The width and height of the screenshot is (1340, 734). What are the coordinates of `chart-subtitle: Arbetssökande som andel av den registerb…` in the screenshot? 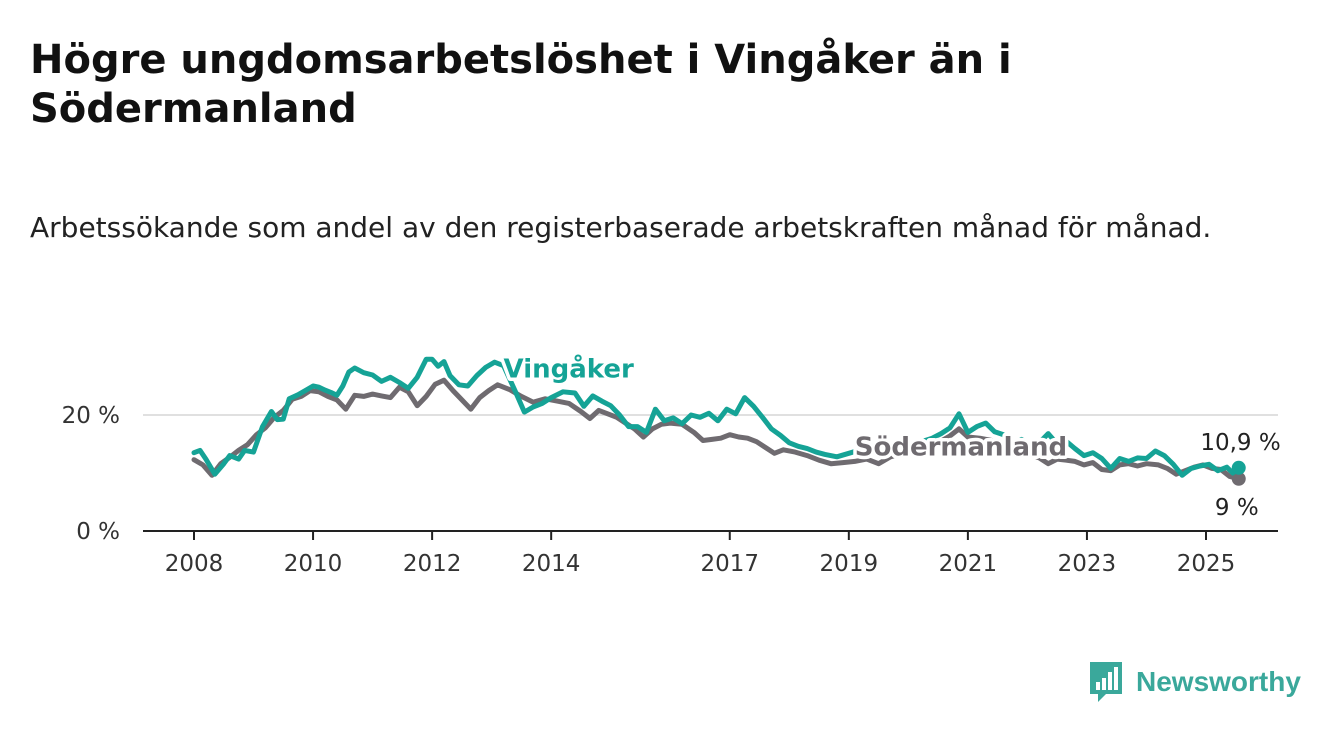 It's located at (621, 227).